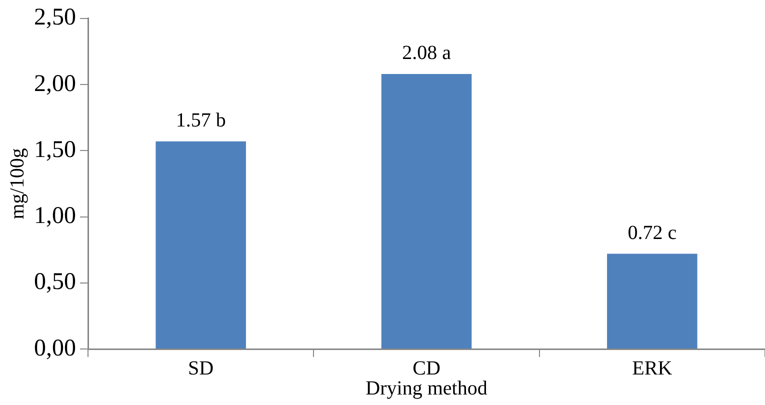  Describe the element at coordinates (652, 368) in the screenshot. I see `x-tick-label: ERK` at that location.